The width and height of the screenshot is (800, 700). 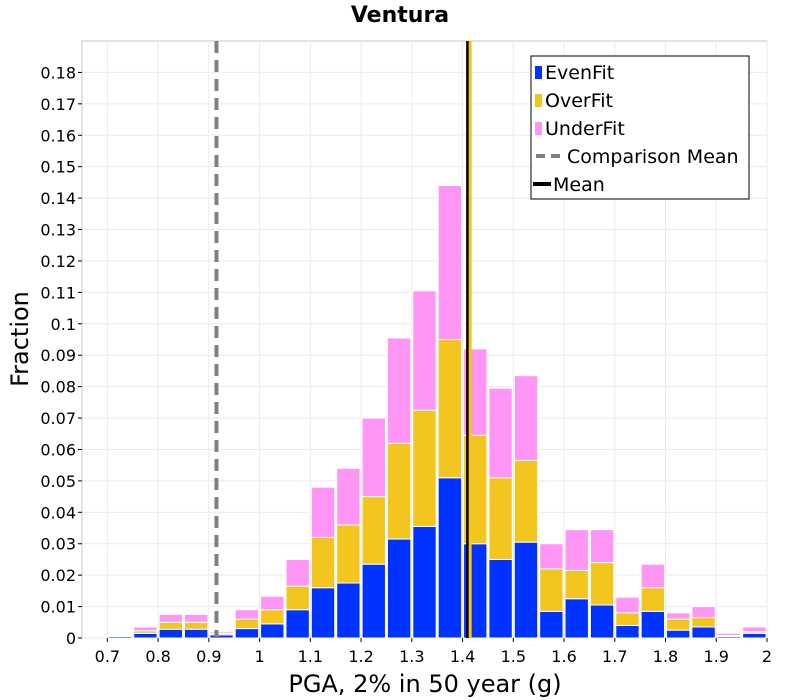 I want to click on x-tick-label: 1.2, so click(x=360, y=656).